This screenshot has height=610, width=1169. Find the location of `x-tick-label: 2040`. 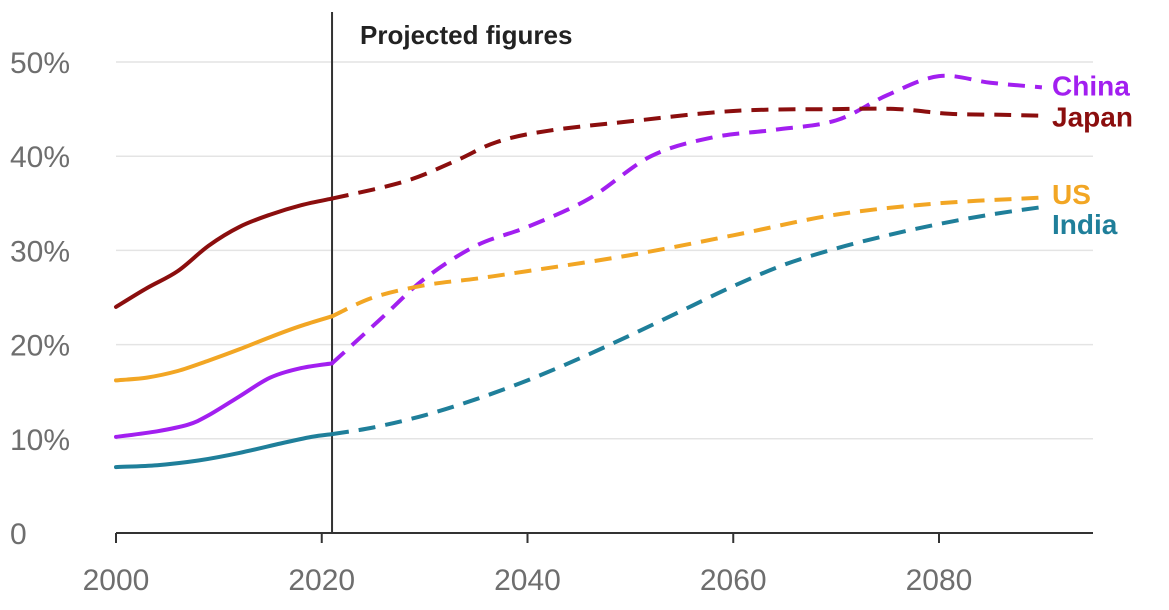

x-tick-label: 2040 is located at coordinates (527, 580).